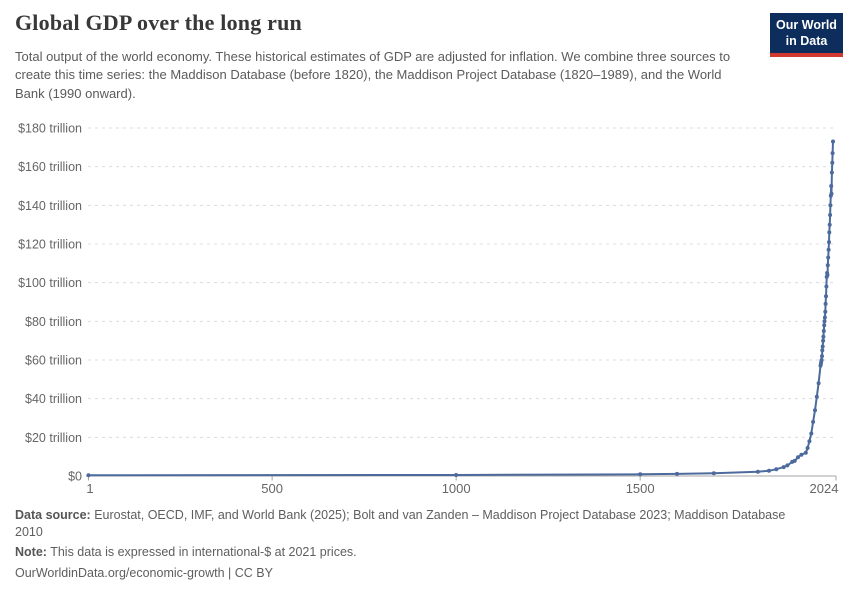  What do you see at coordinates (158, 22) in the screenshot?
I see `page-title: Global GDP over the long run` at bounding box center [158, 22].